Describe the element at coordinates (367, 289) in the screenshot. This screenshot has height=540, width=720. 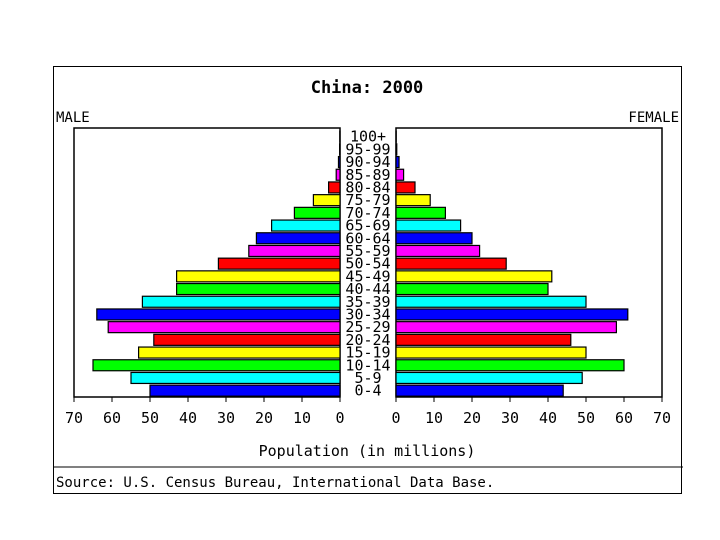
I see `age-label: 40-44` at that location.